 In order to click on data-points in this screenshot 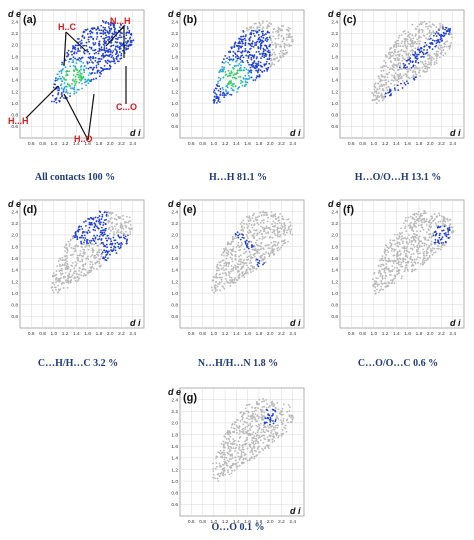, I will do `click(92, 61)`.